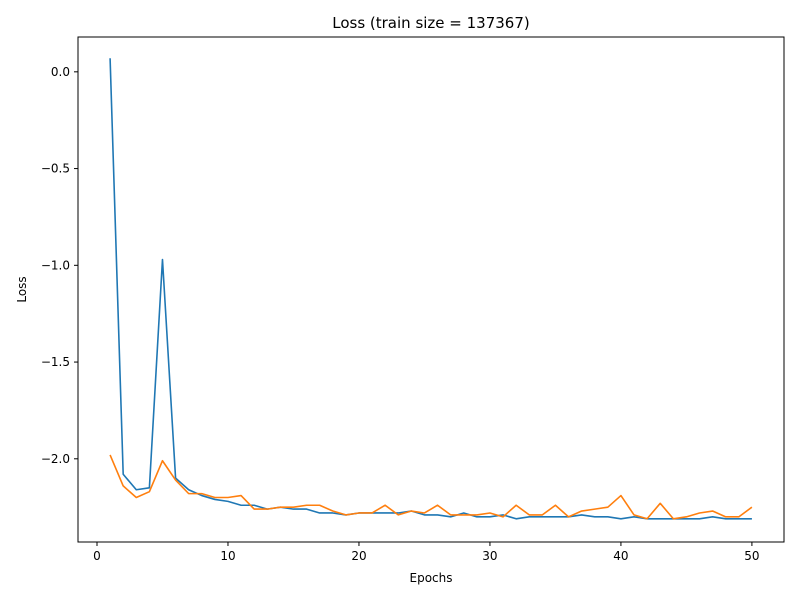 Image resolution: width=800 pixels, height=600 pixels. I want to click on x-tick-label: 10, so click(227, 556).